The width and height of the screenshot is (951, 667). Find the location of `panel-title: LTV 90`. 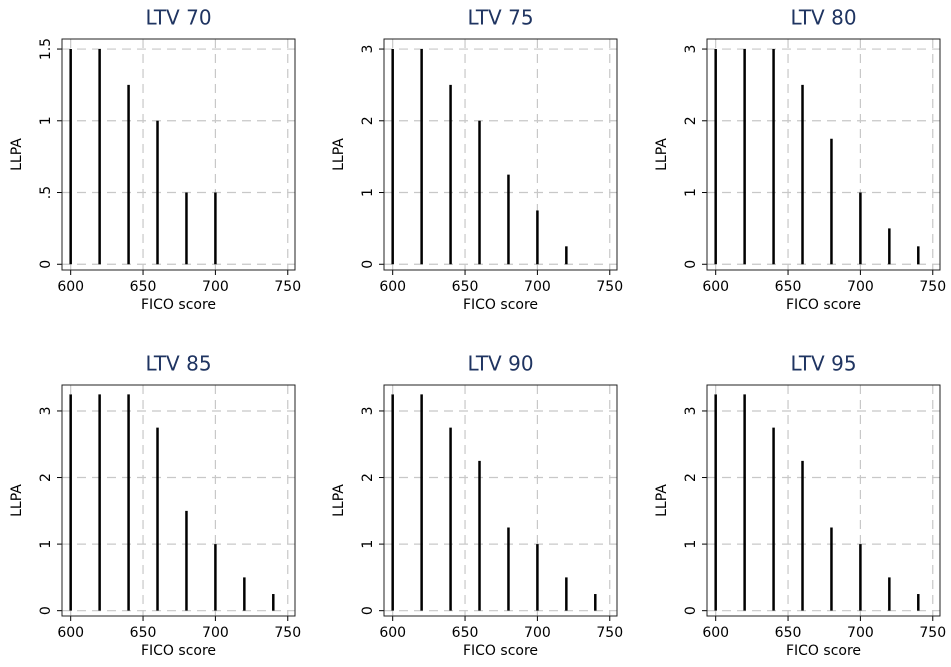

panel-title: LTV 90 is located at coordinates (500, 364).